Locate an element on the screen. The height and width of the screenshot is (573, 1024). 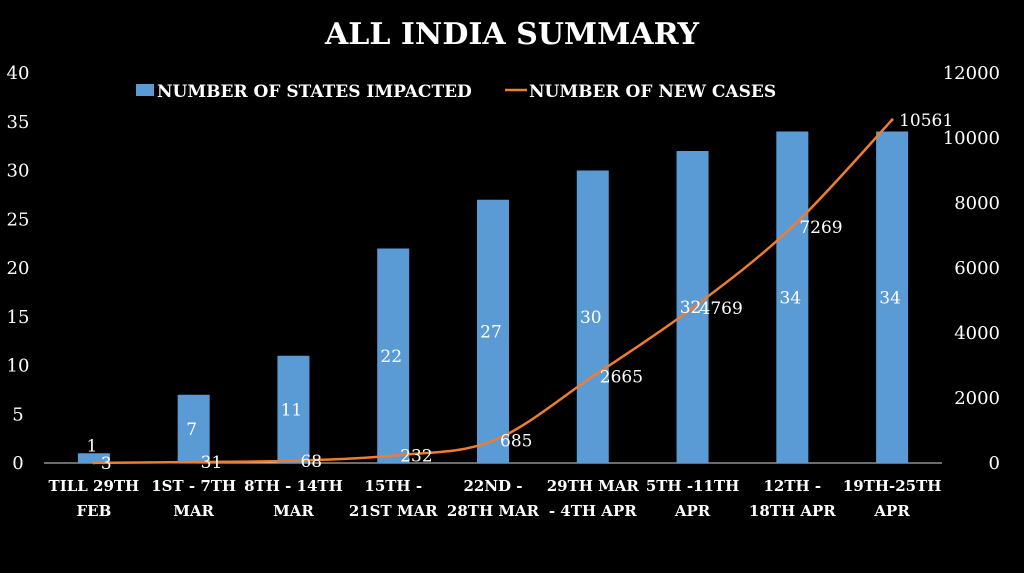
y-right-tick-label: 4000 is located at coordinates (977, 333).